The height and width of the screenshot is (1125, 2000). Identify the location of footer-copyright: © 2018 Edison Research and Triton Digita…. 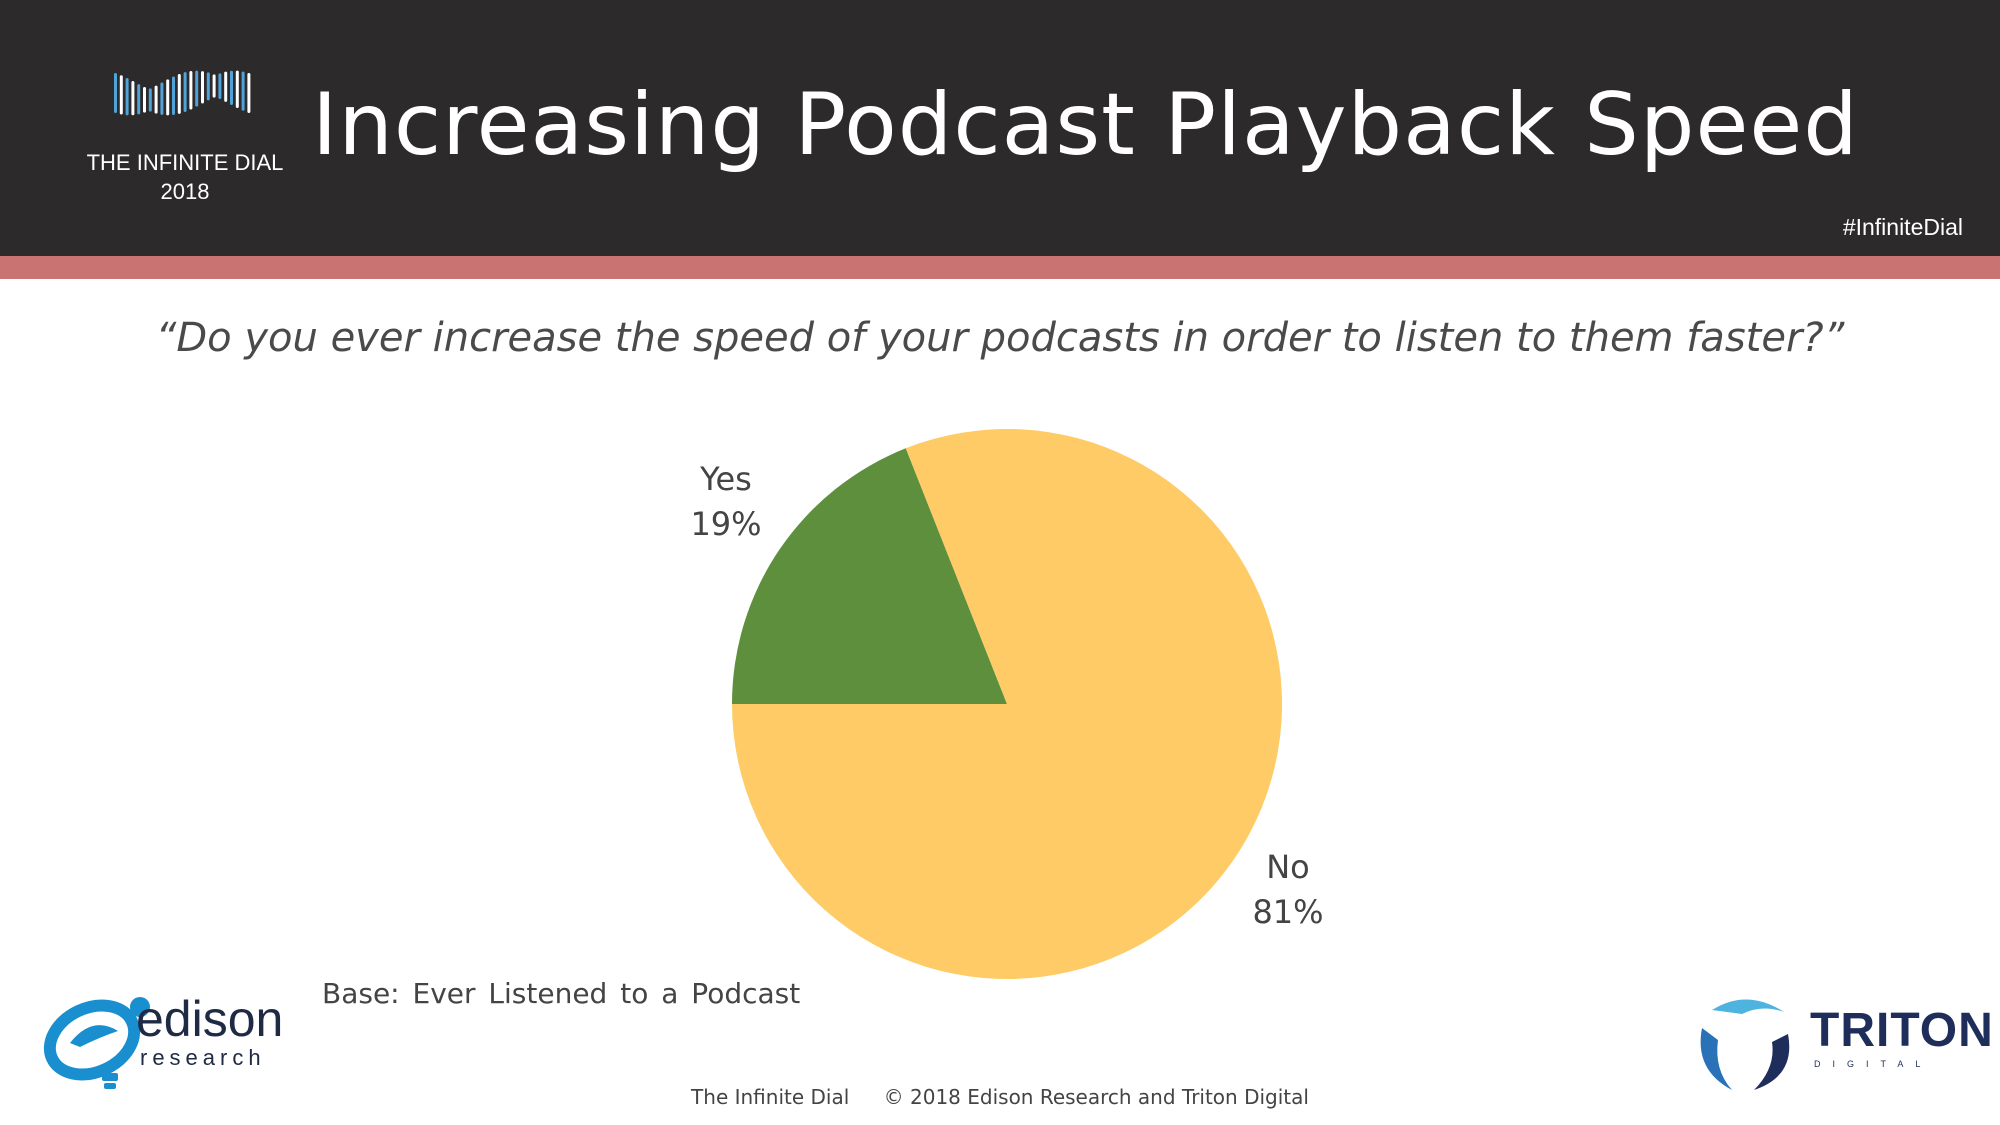
(1096, 1097).